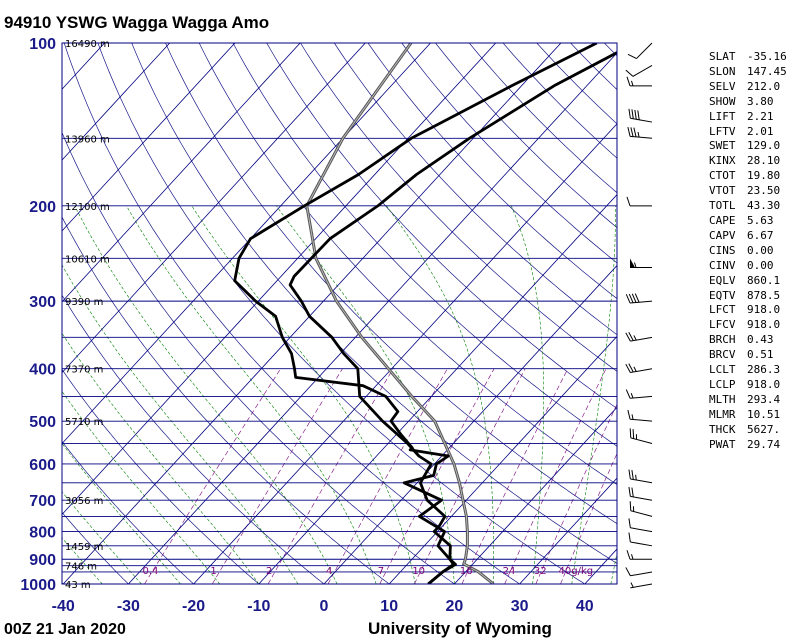 This screenshot has width=800, height=640. I want to click on index-row: LFTV 2.01, so click(748, 132).